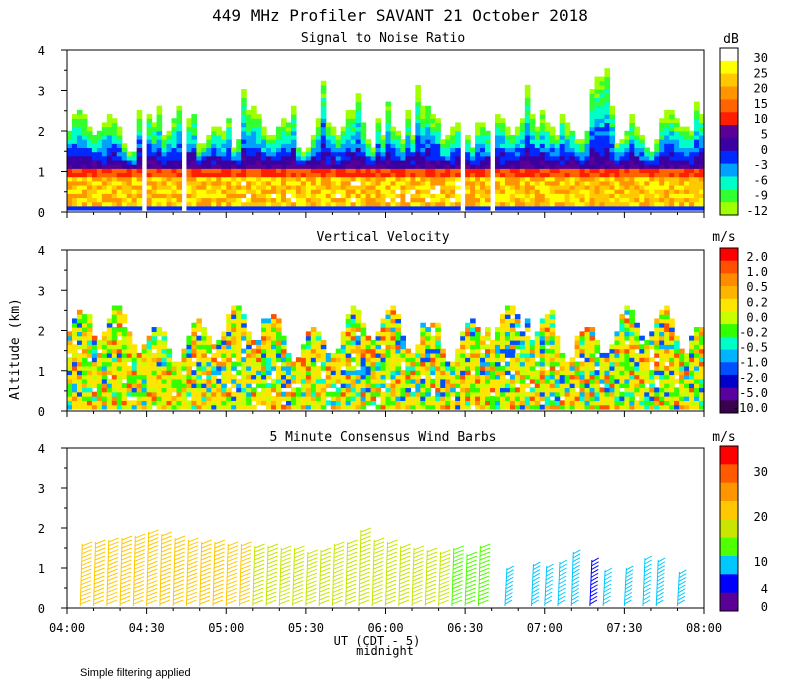 Image resolution: width=800 pixels, height=700 pixels. I want to click on colorbar-label: 0.0, so click(757, 317).